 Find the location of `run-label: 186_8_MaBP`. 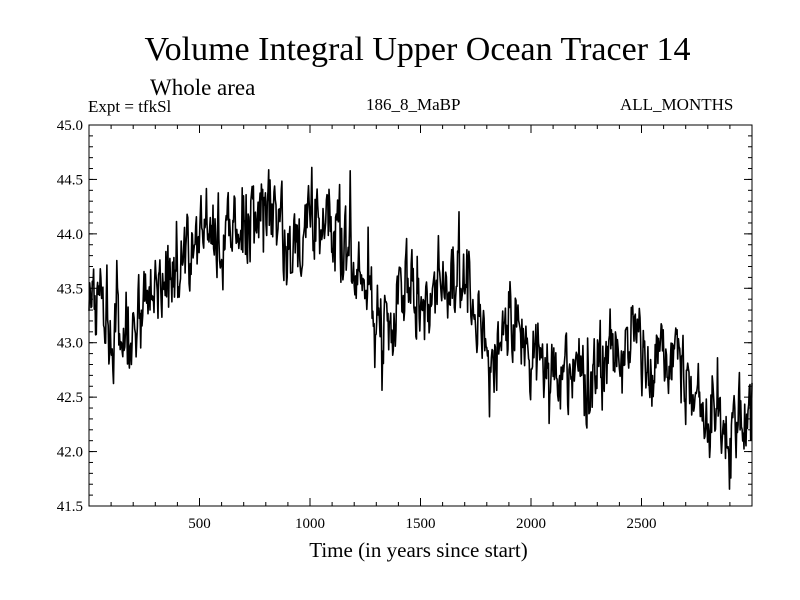

run-label: 186_8_MaBP is located at coordinates (413, 104).